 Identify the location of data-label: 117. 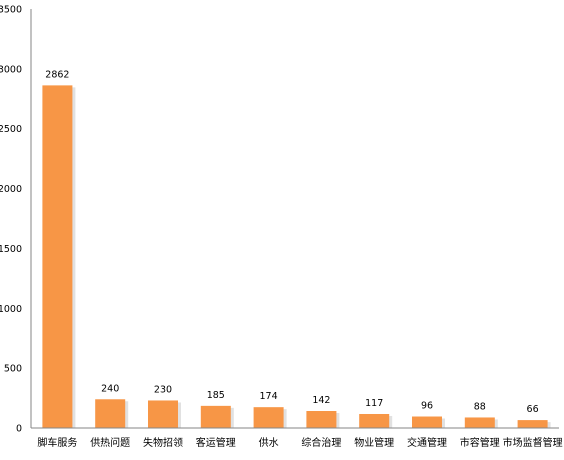
(374, 403).